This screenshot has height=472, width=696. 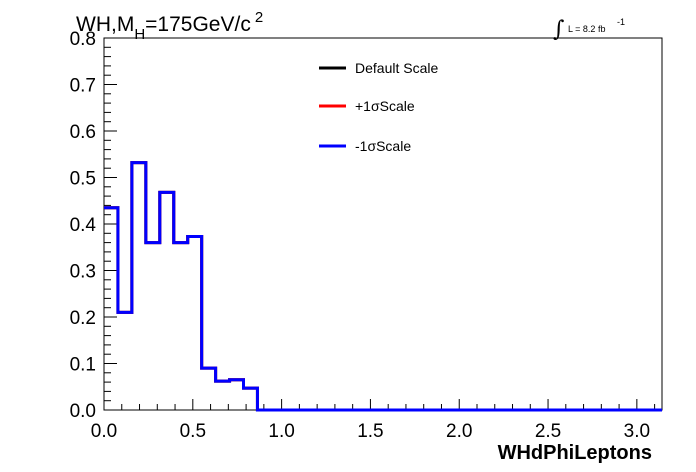 I want to click on x-tick-label: 0.5, so click(x=193, y=431).